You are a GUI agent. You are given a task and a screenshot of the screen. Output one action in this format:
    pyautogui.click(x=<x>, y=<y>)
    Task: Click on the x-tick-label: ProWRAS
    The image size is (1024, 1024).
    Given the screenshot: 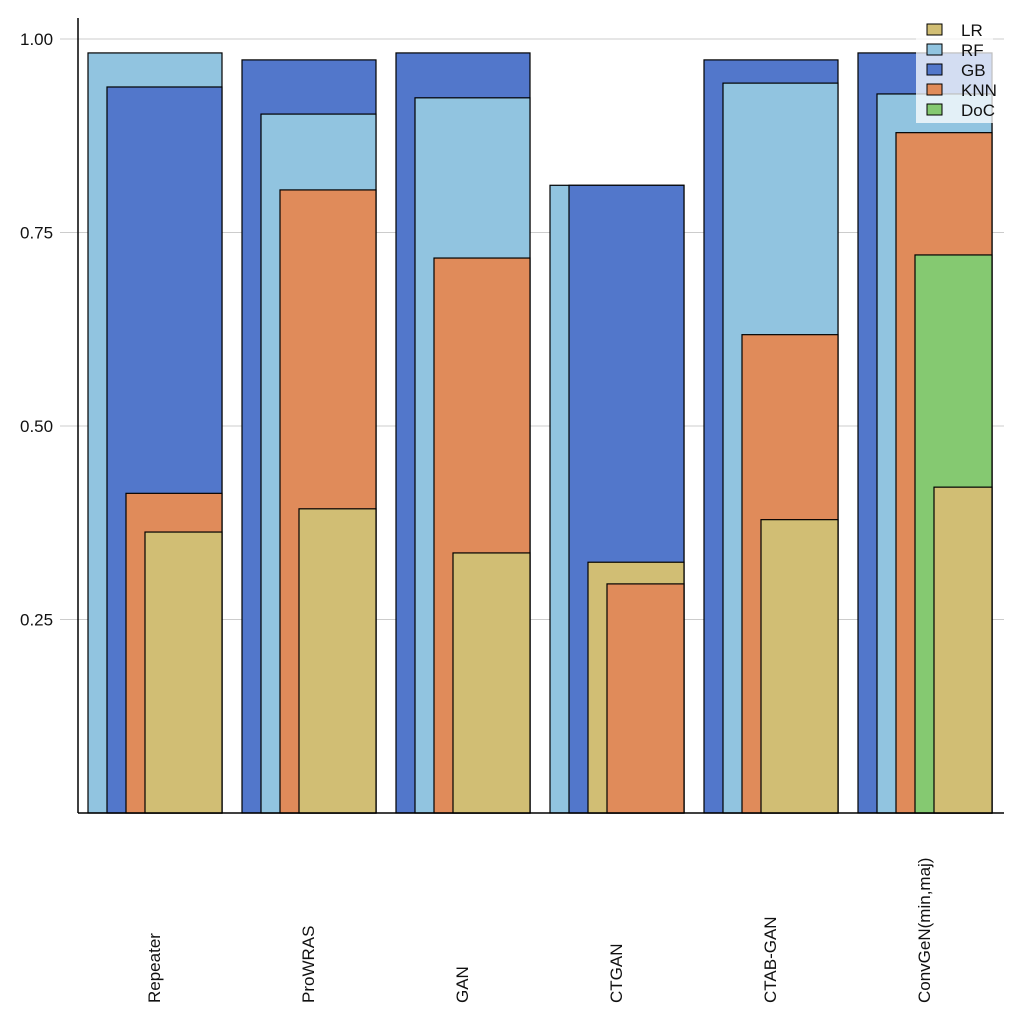 What is the action you would take?
    pyautogui.click(x=308, y=964)
    